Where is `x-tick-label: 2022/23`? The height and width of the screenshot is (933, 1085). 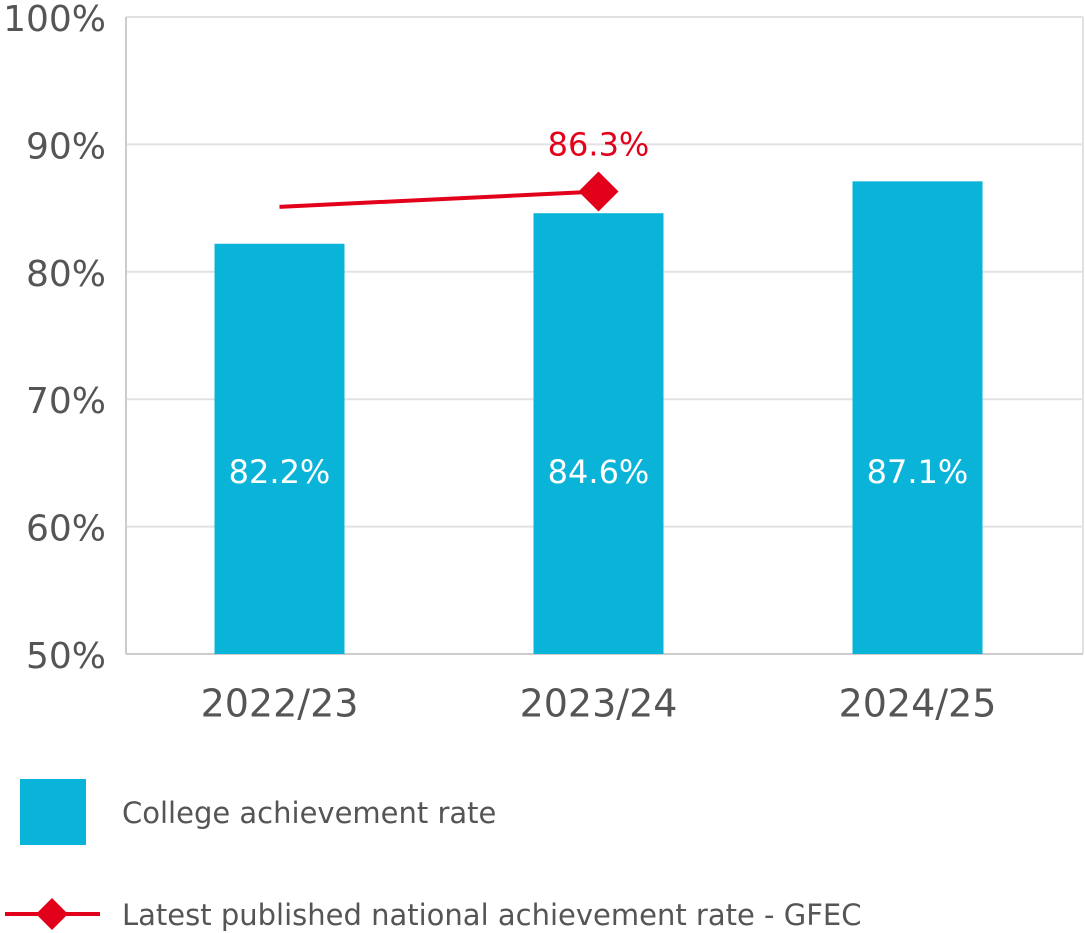 x-tick-label: 2022/23 is located at coordinates (280, 704).